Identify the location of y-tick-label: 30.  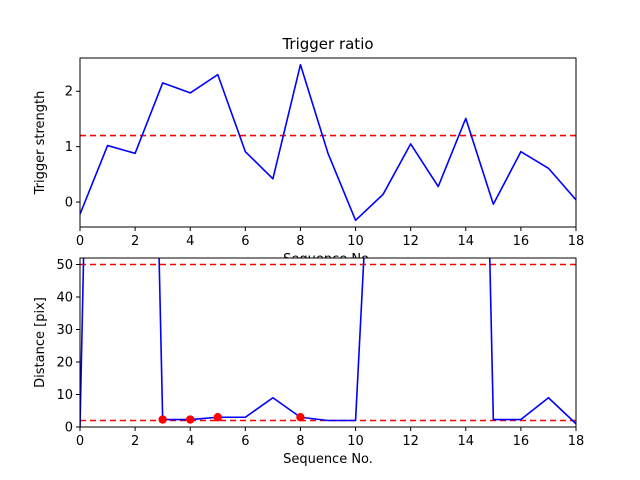
(64, 330).